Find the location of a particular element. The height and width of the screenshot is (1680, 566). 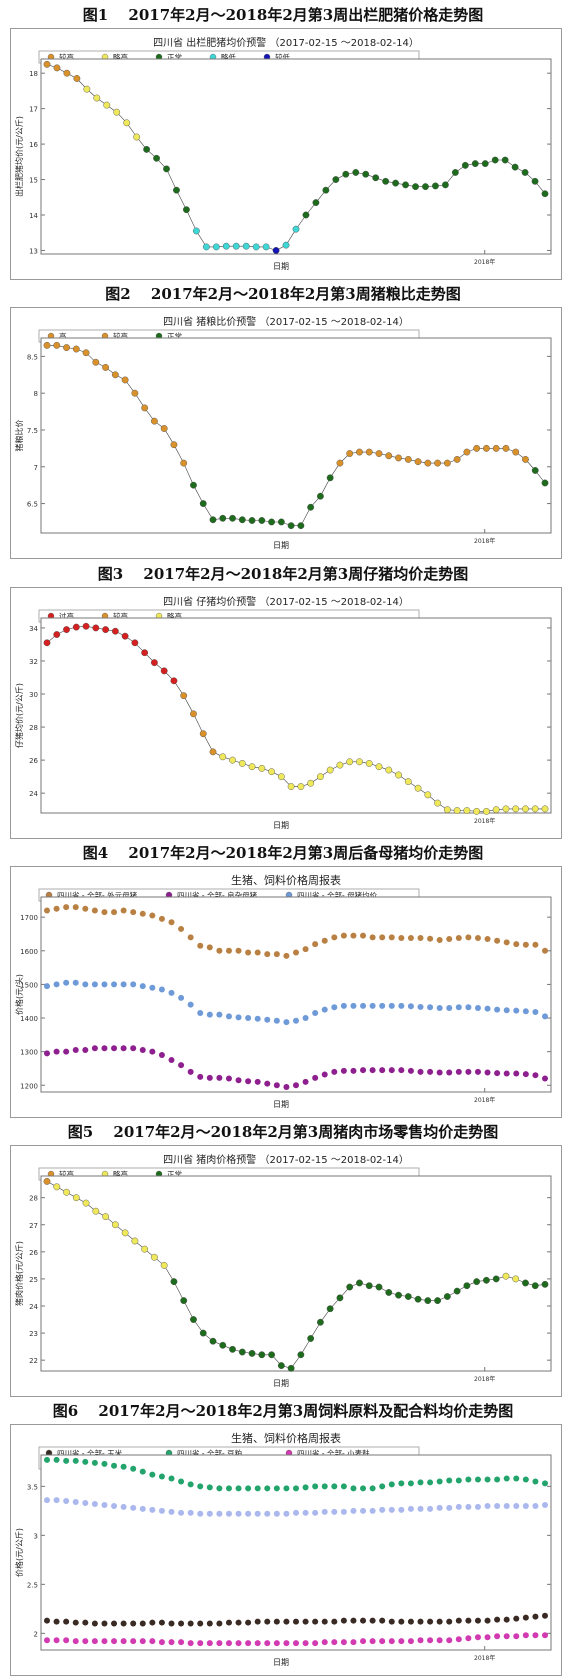

data-point-too-high is located at coordinates (115, 631).